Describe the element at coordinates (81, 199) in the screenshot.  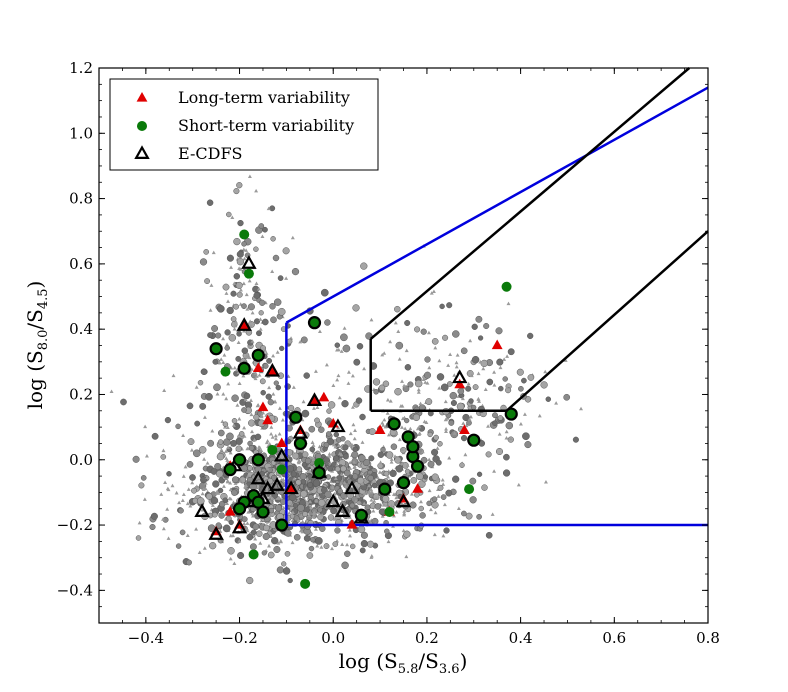
I see `y-tick-label: 0.8` at that location.